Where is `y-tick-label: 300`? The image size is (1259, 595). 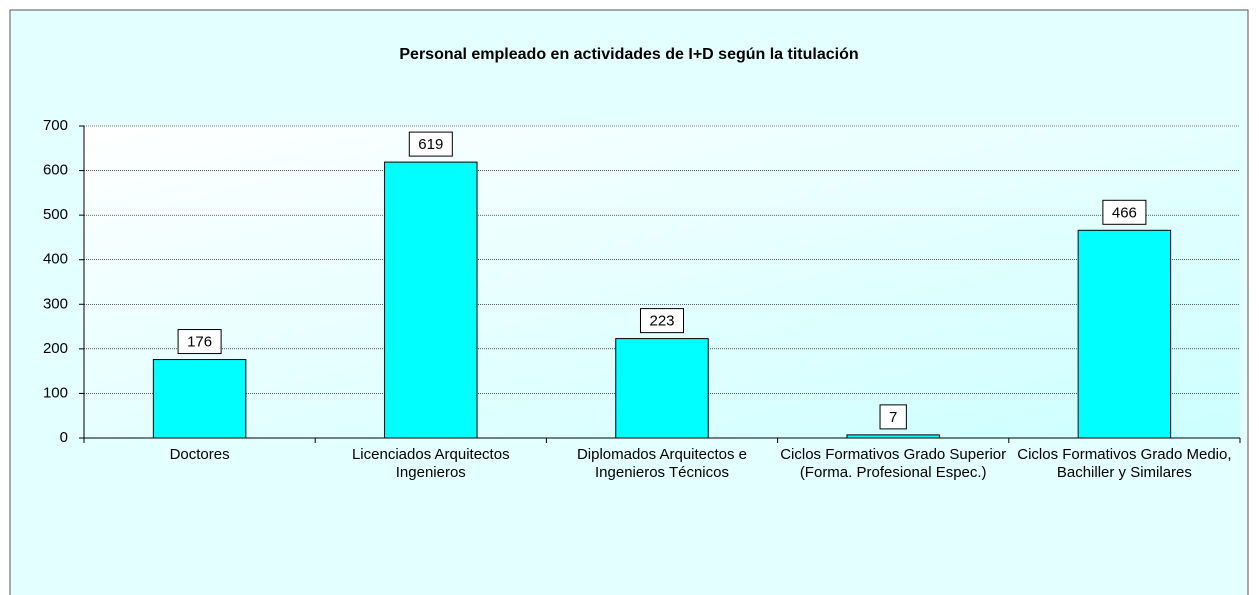
y-tick-label: 300 is located at coordinates (55, 303).